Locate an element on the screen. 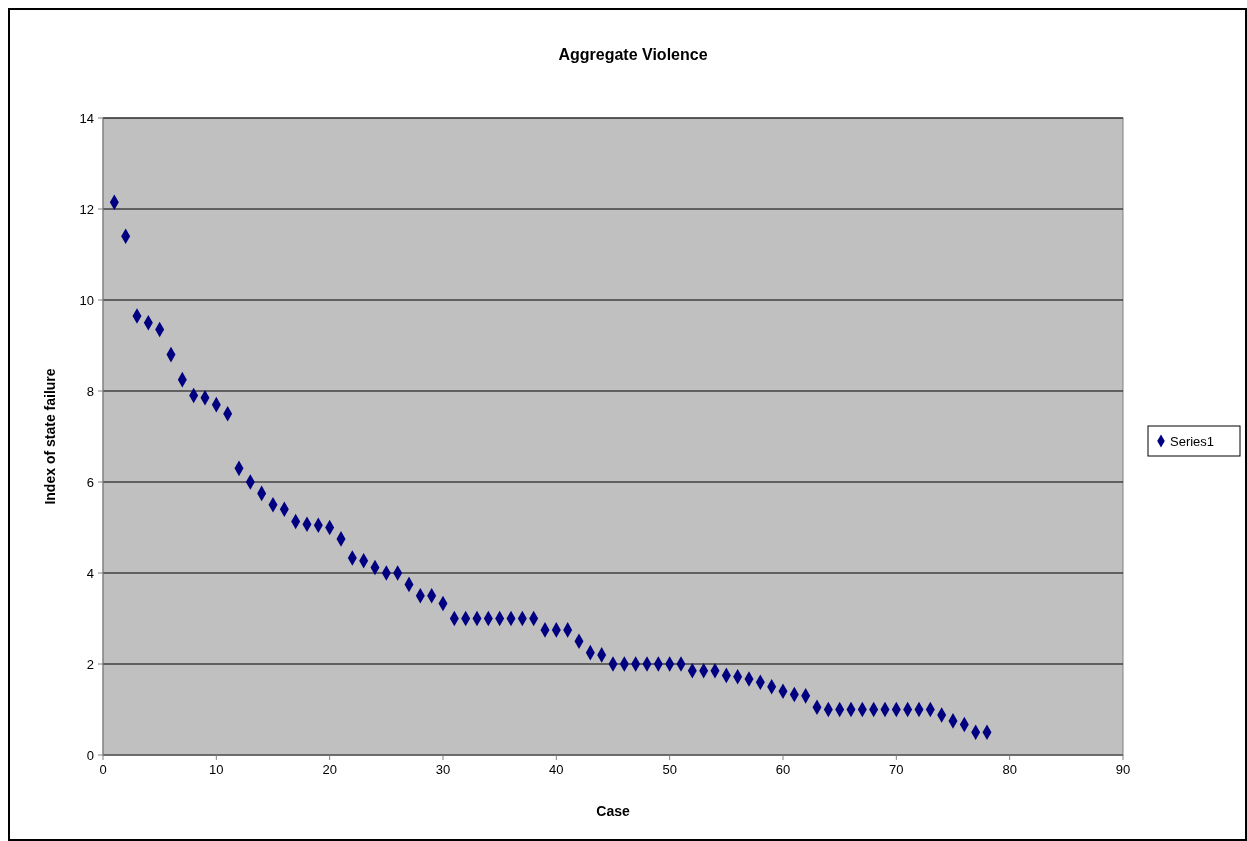 This screenshot has height=841, width=1247. chart-title: Aggregate Violence is located at coordinates (633, 54).